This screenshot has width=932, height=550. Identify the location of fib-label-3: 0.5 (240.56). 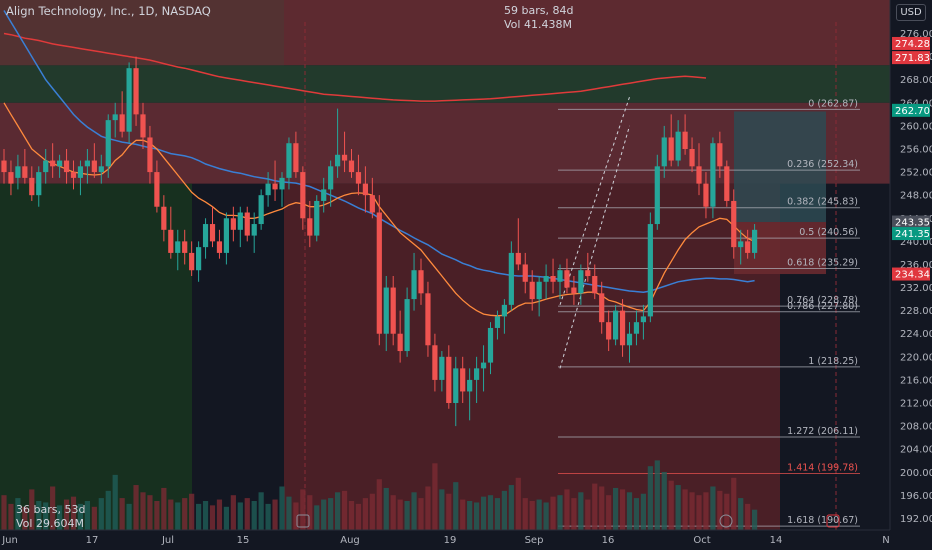
(828, 232).